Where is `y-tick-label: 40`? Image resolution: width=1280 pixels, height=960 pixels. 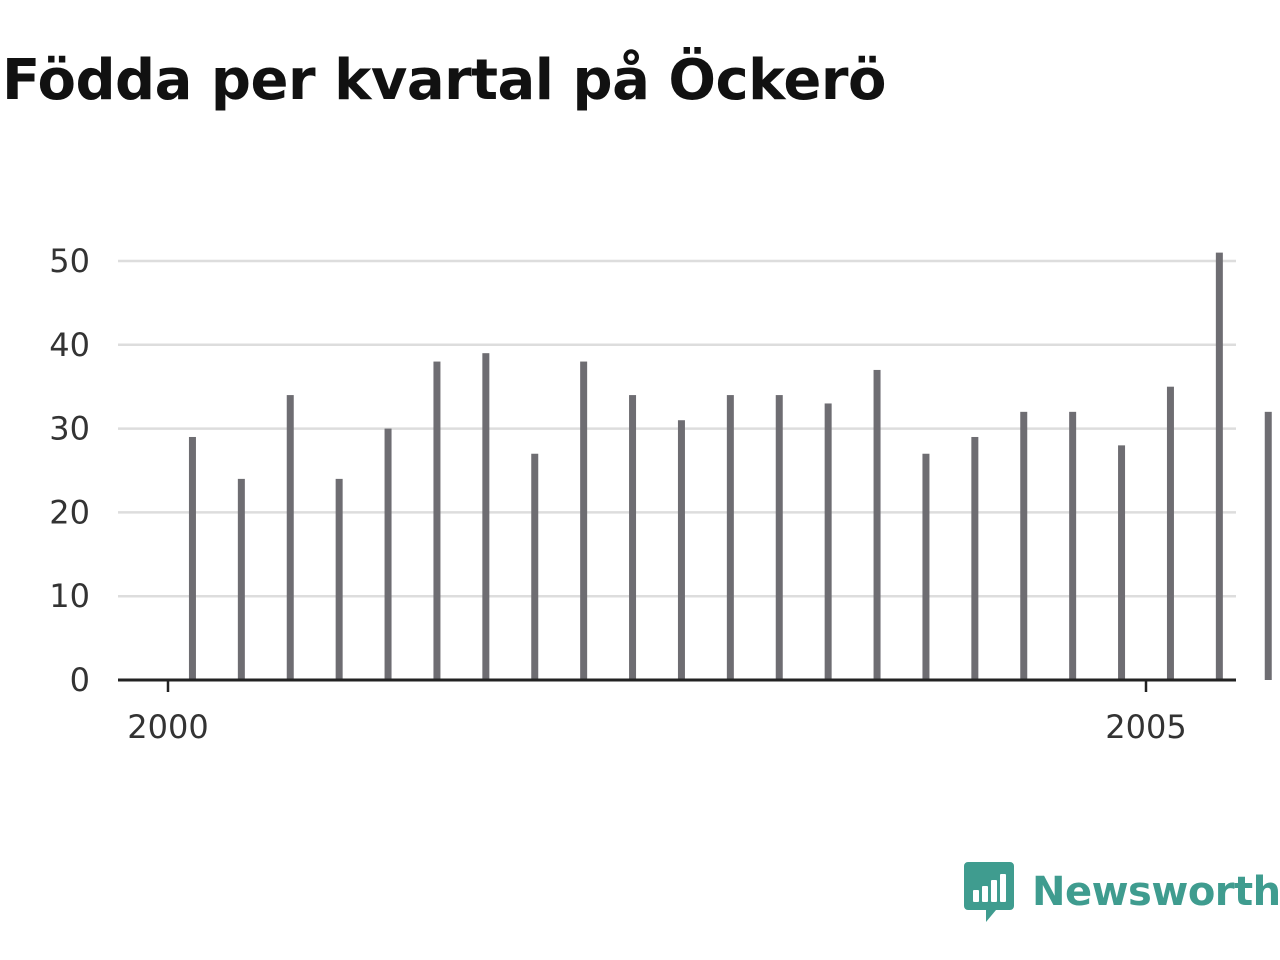
y-tick-label: 40 is located at coordinates (69, 345).